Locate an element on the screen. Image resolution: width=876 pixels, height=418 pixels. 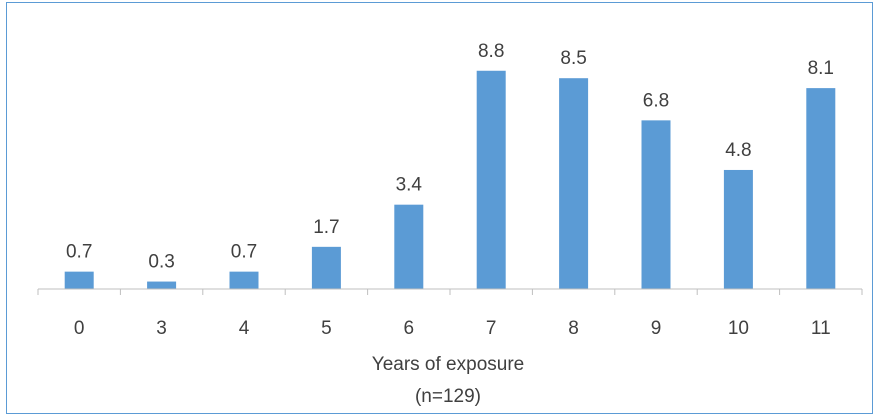
x-axis-title: Years of exposure is located at coordinates (448, 364).